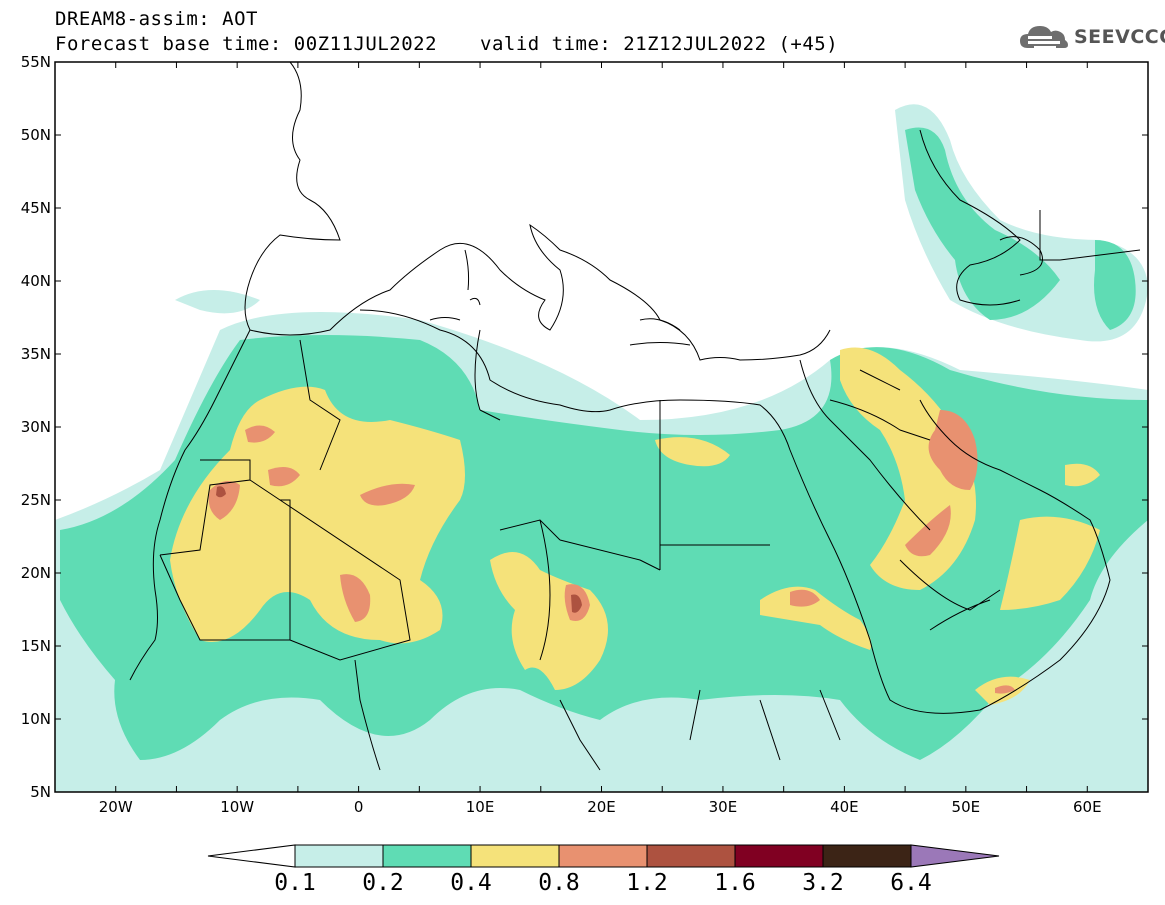 This screenshot has width=1165, height=905. What do you see at coordinates (36, 354) in the screenshot?
I see `lat-label: 35N` at bounding box center [36, 354].